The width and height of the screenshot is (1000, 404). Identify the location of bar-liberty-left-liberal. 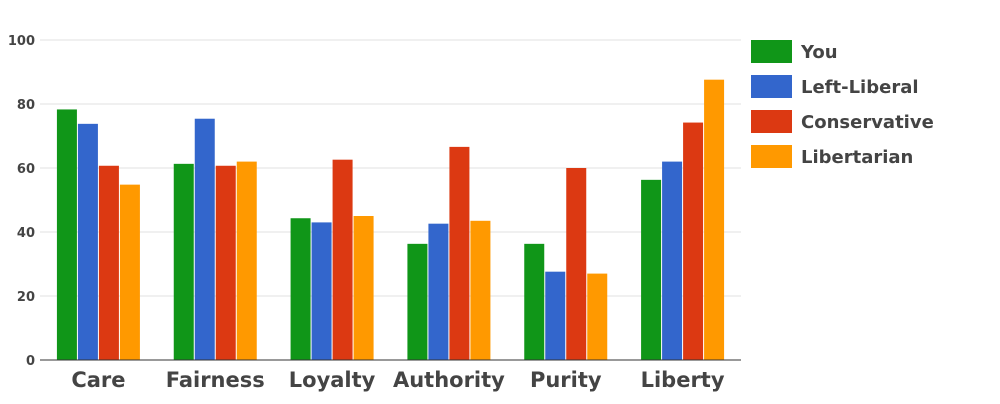
(672, 260).